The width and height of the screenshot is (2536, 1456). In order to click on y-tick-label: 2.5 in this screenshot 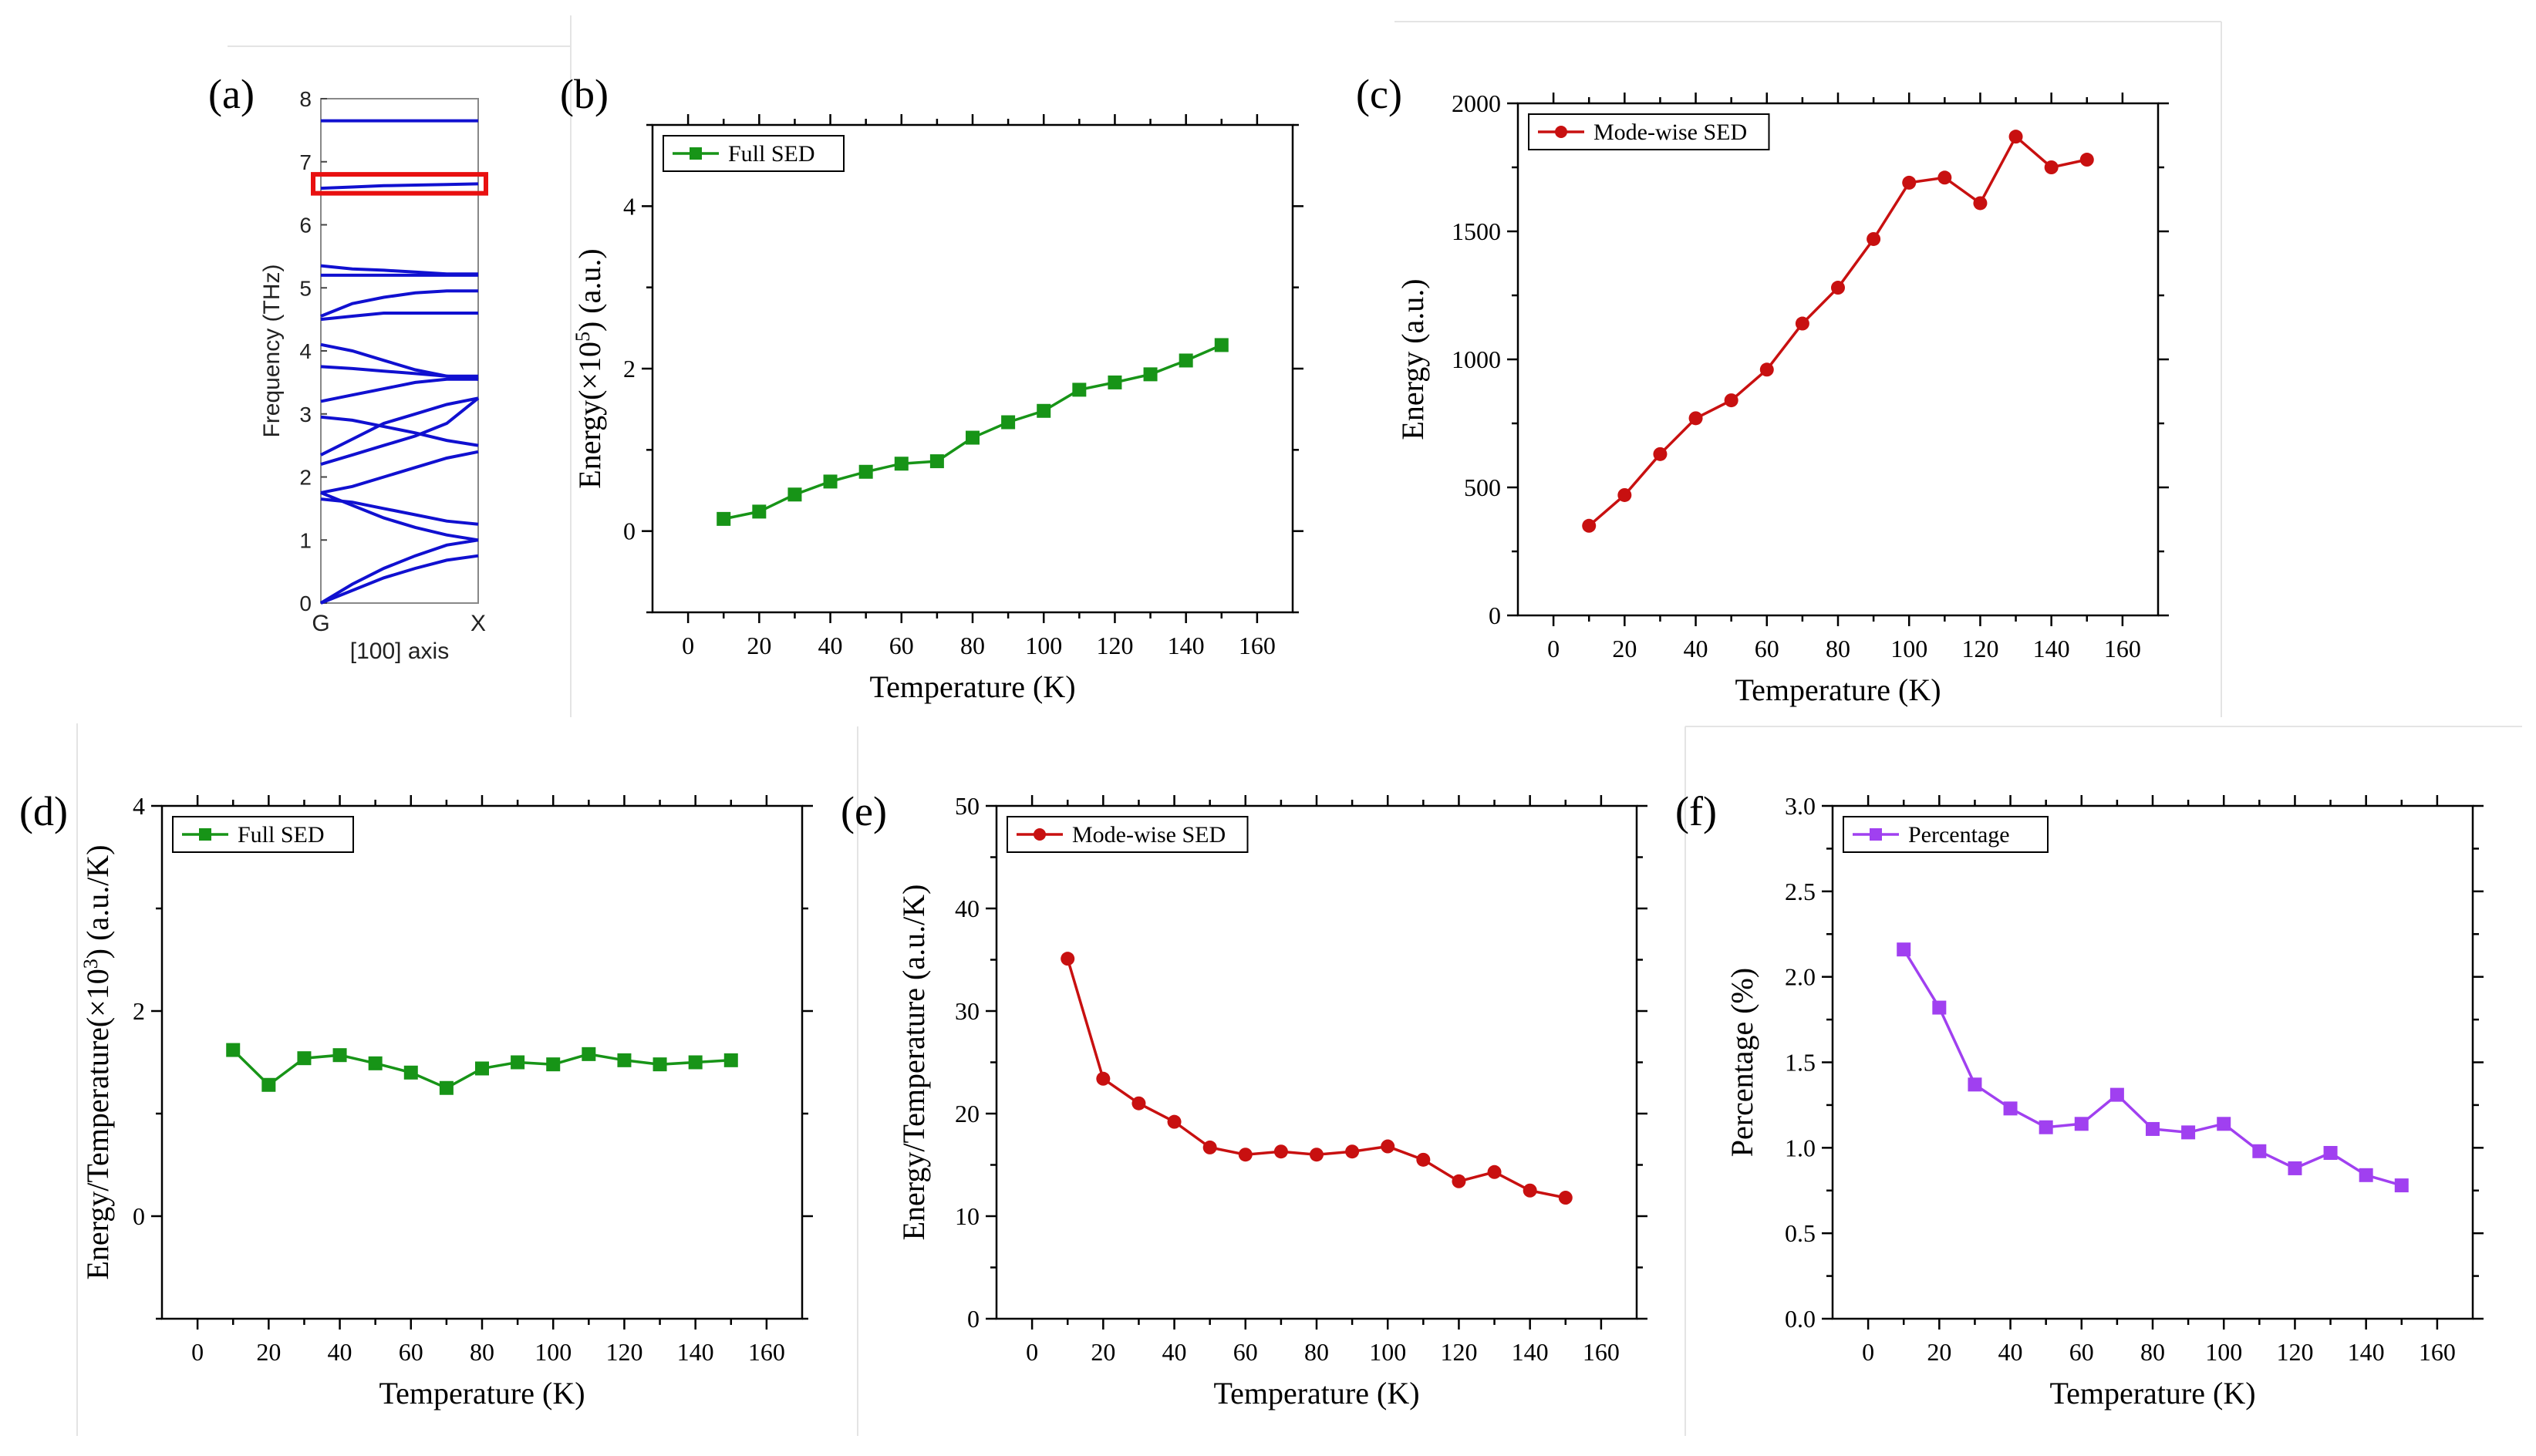, I will do `click(1800, 892)`.